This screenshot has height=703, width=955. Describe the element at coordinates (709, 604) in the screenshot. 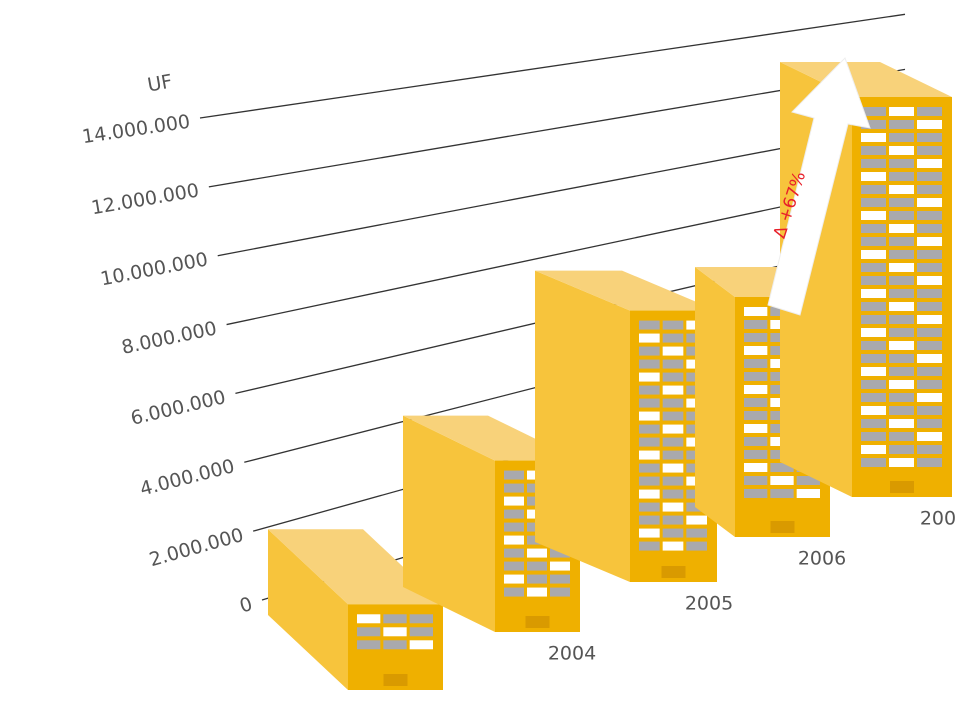

I see `x-tick-label: 2005` at that location.